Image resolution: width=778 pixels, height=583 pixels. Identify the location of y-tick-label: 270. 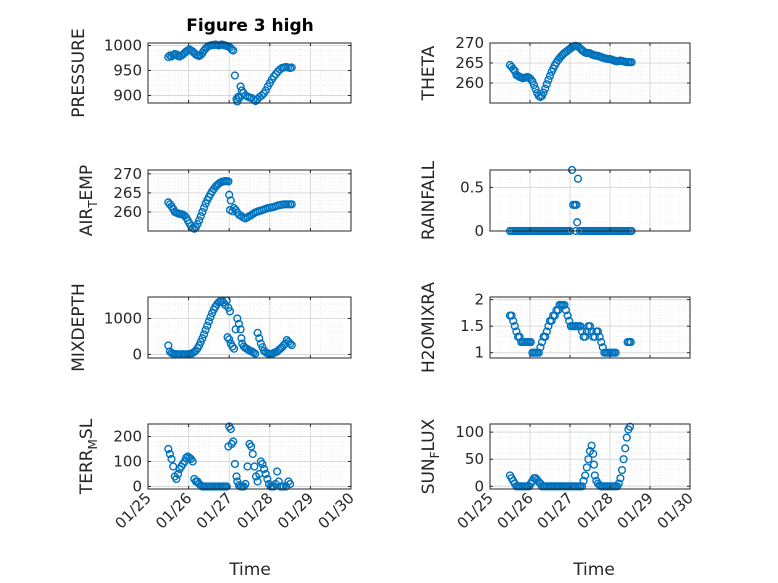
(127, 174).